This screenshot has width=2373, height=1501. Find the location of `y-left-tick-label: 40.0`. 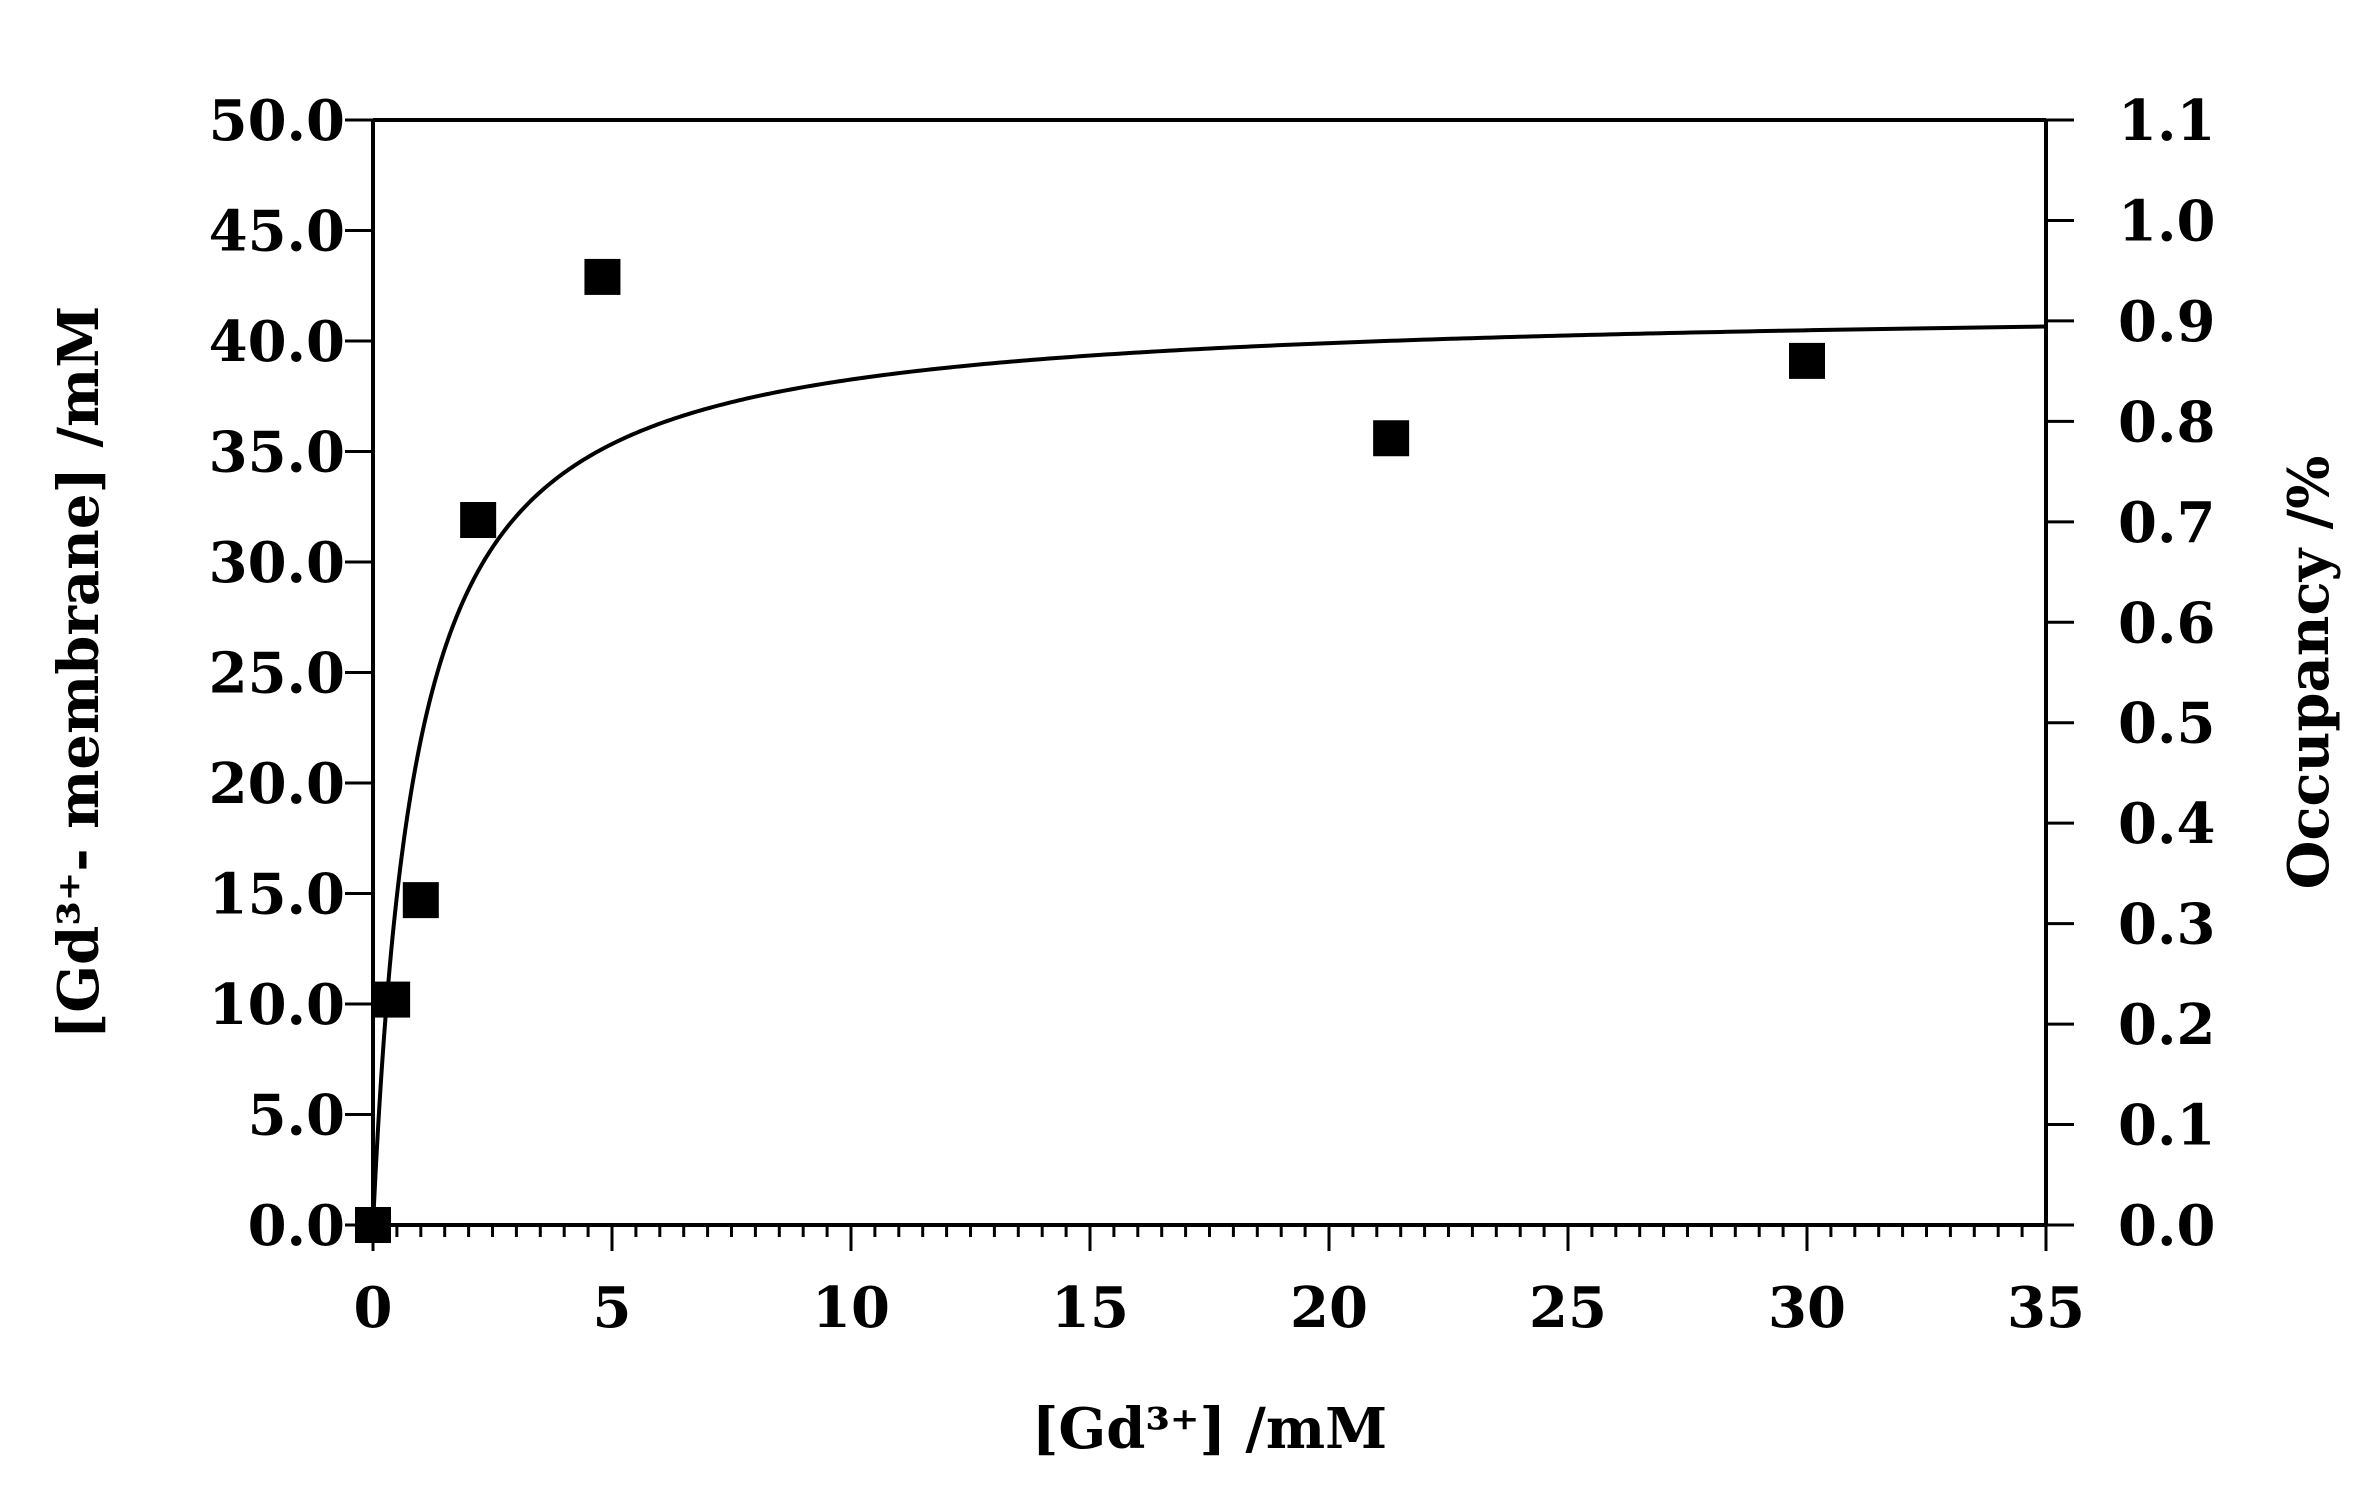

y-left-tick-label: 40.0 is located at coordinates (277, 342).